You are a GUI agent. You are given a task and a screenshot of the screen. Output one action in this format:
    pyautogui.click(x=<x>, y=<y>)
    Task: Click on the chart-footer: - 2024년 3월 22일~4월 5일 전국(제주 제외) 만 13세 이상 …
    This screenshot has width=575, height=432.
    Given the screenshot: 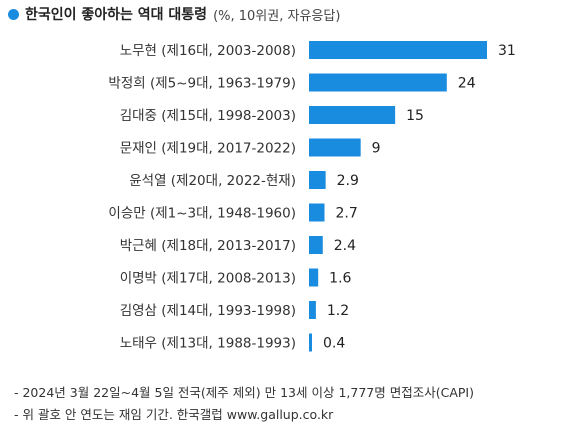 What is the action you would take?
    pyautogui.click(x=244, y=404)
    